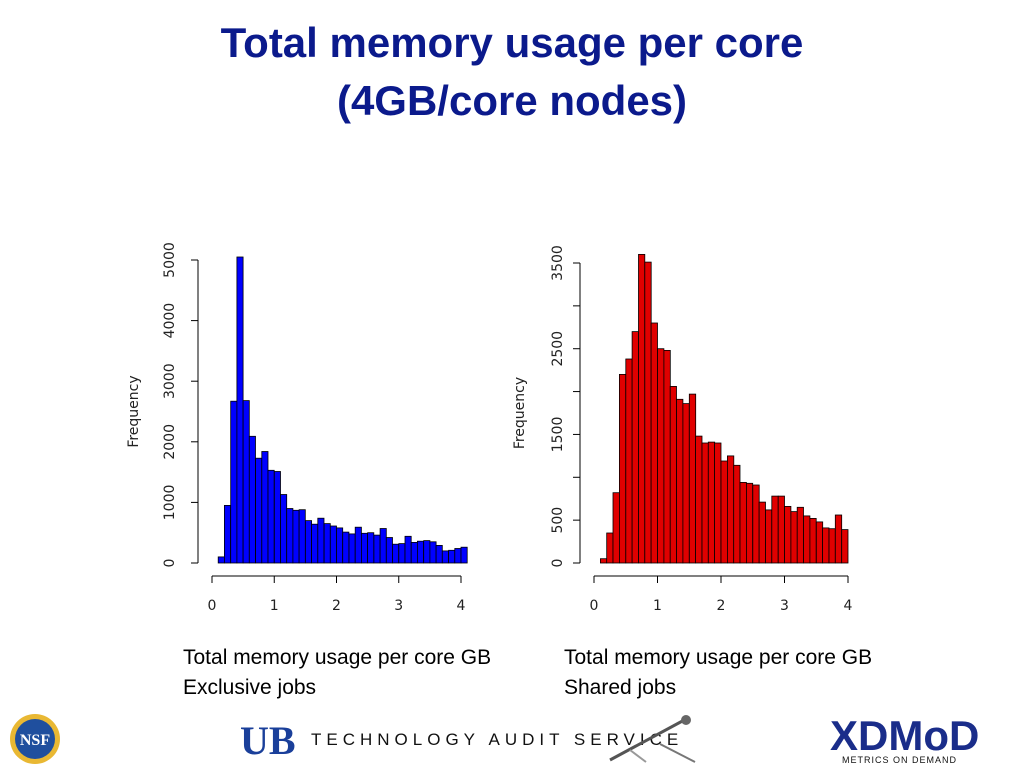 Image resolution: width=1024 pixels, height=768 pixels. I want to click on ub-logo-text: UB, so click(268, 738).